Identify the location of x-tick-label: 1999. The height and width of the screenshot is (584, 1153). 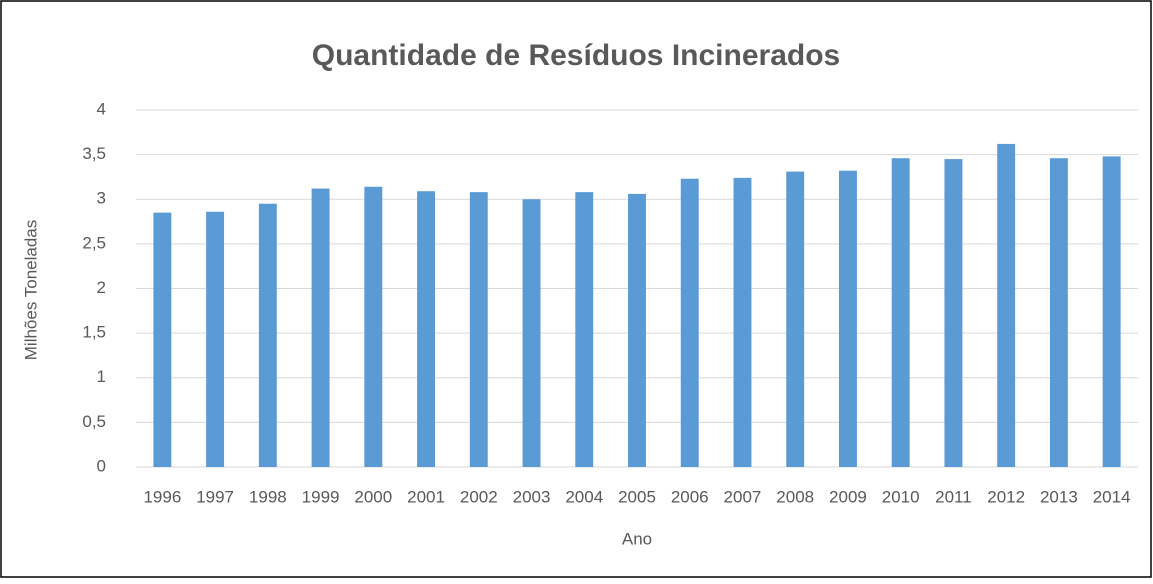
(321, 496).